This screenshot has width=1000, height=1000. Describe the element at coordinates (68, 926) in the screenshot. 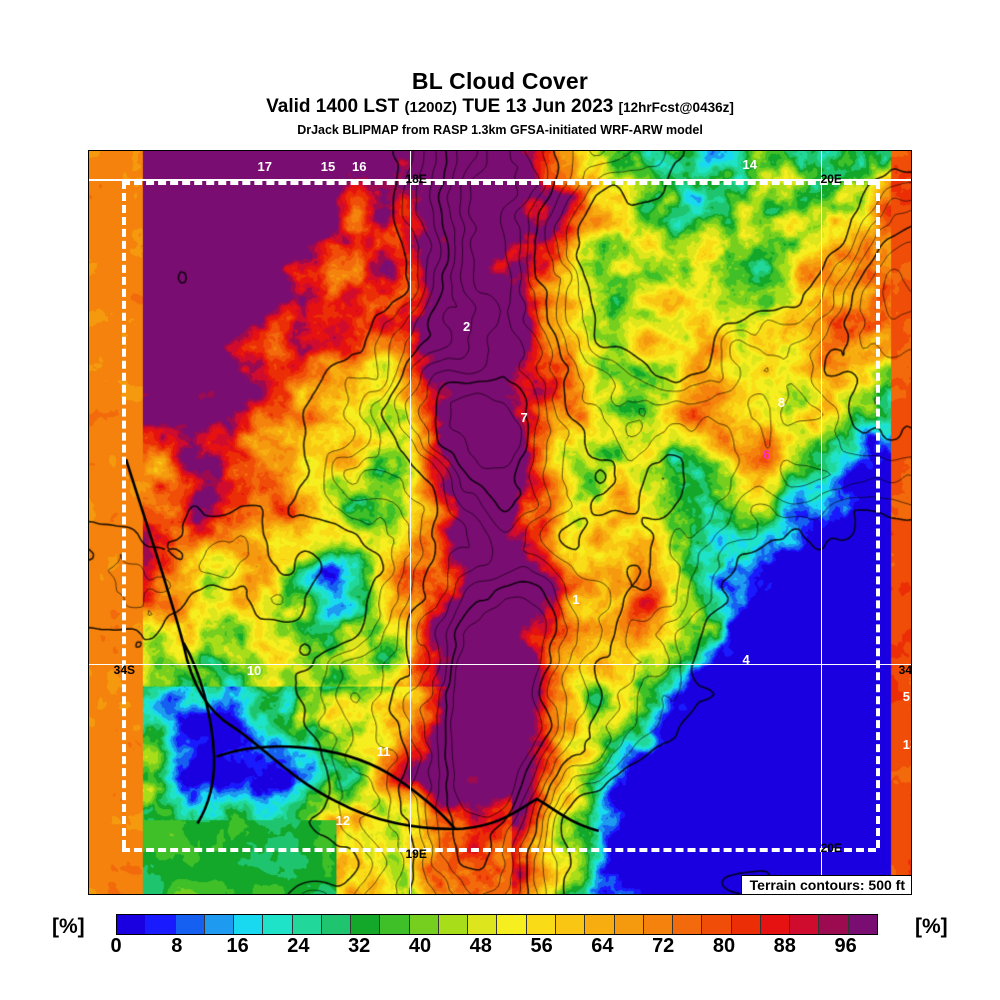

I see `colorbar-unit-left: [%]` at that location.